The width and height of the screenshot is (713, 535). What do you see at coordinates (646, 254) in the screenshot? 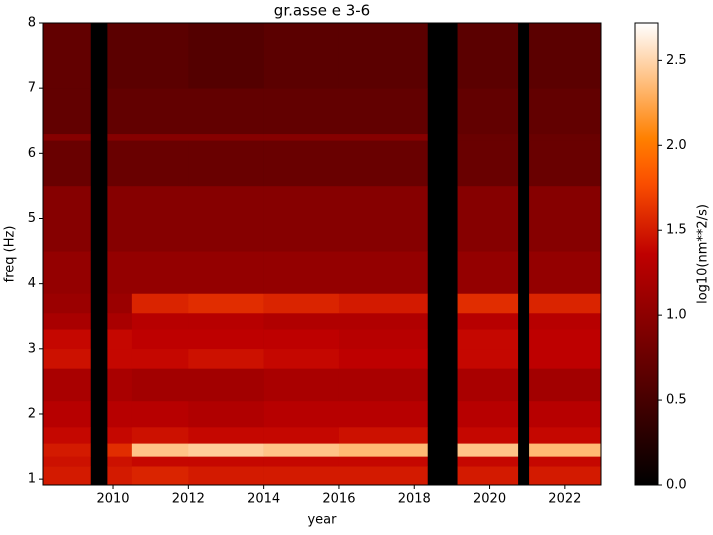
I see `colorbar` at bounding box center [646, 254].